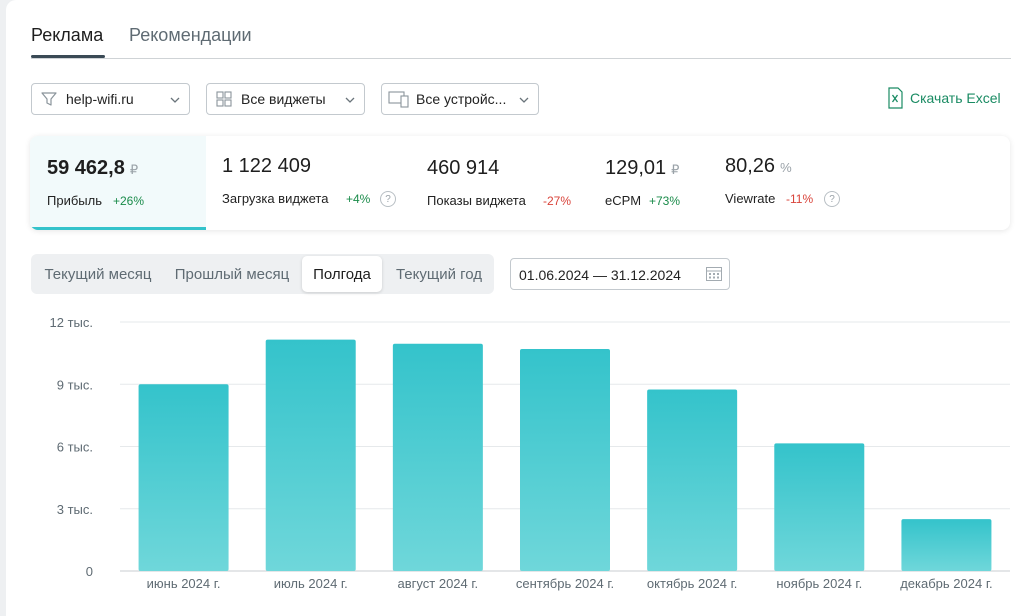  I want to click on x-tick-label: октябрь 2024 г., so click(692, 583).